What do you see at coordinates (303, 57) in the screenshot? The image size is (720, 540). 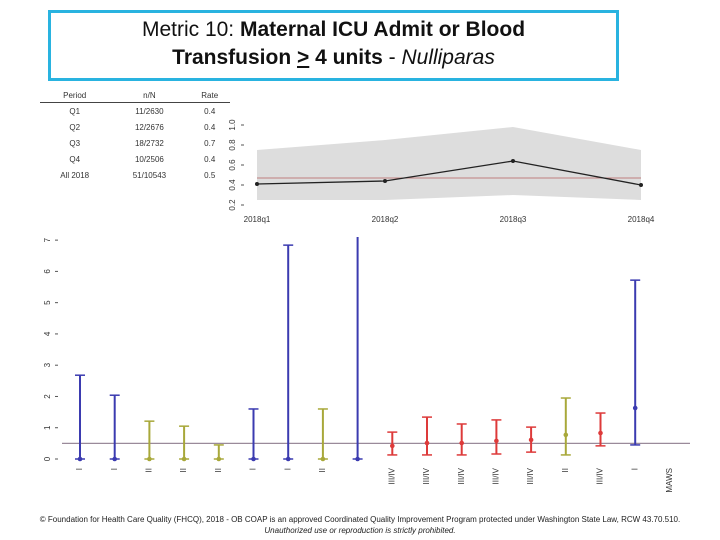 I see `title-part: >` at bounding box center [303, 57].